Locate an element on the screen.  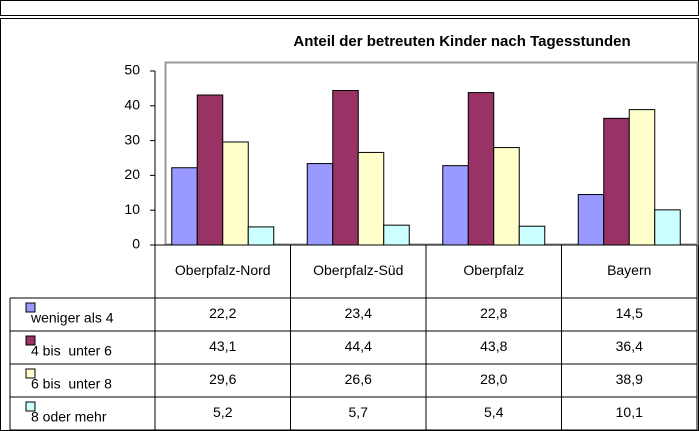
y-tick-label: 40 is located at coordinates (132, 105).